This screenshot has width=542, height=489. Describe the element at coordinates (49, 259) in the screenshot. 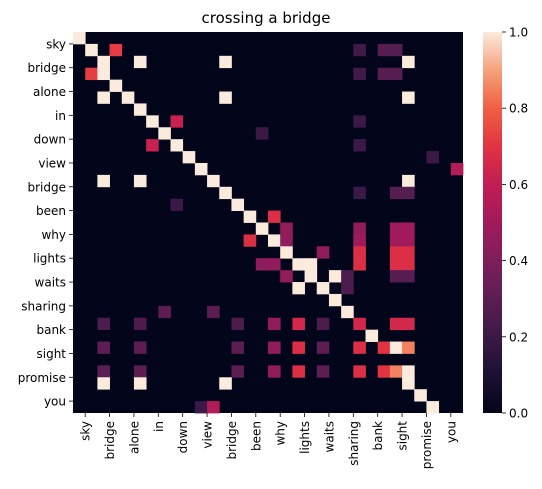

I see `y-tick-label: lights` at that location.